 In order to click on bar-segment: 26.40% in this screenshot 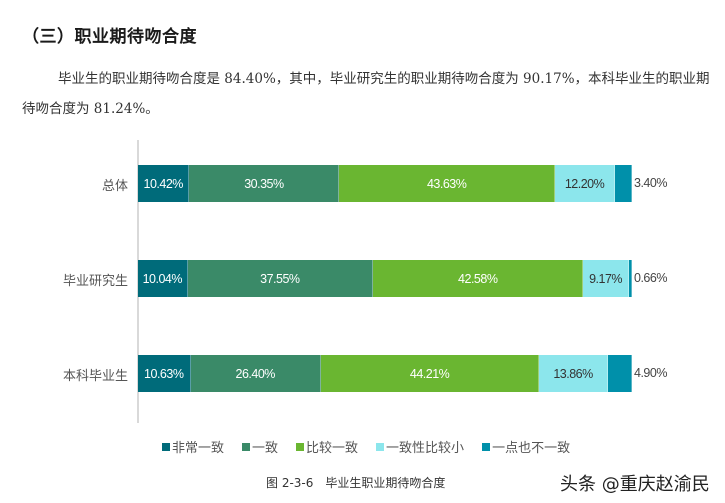, I will do `click(255, 373)`.